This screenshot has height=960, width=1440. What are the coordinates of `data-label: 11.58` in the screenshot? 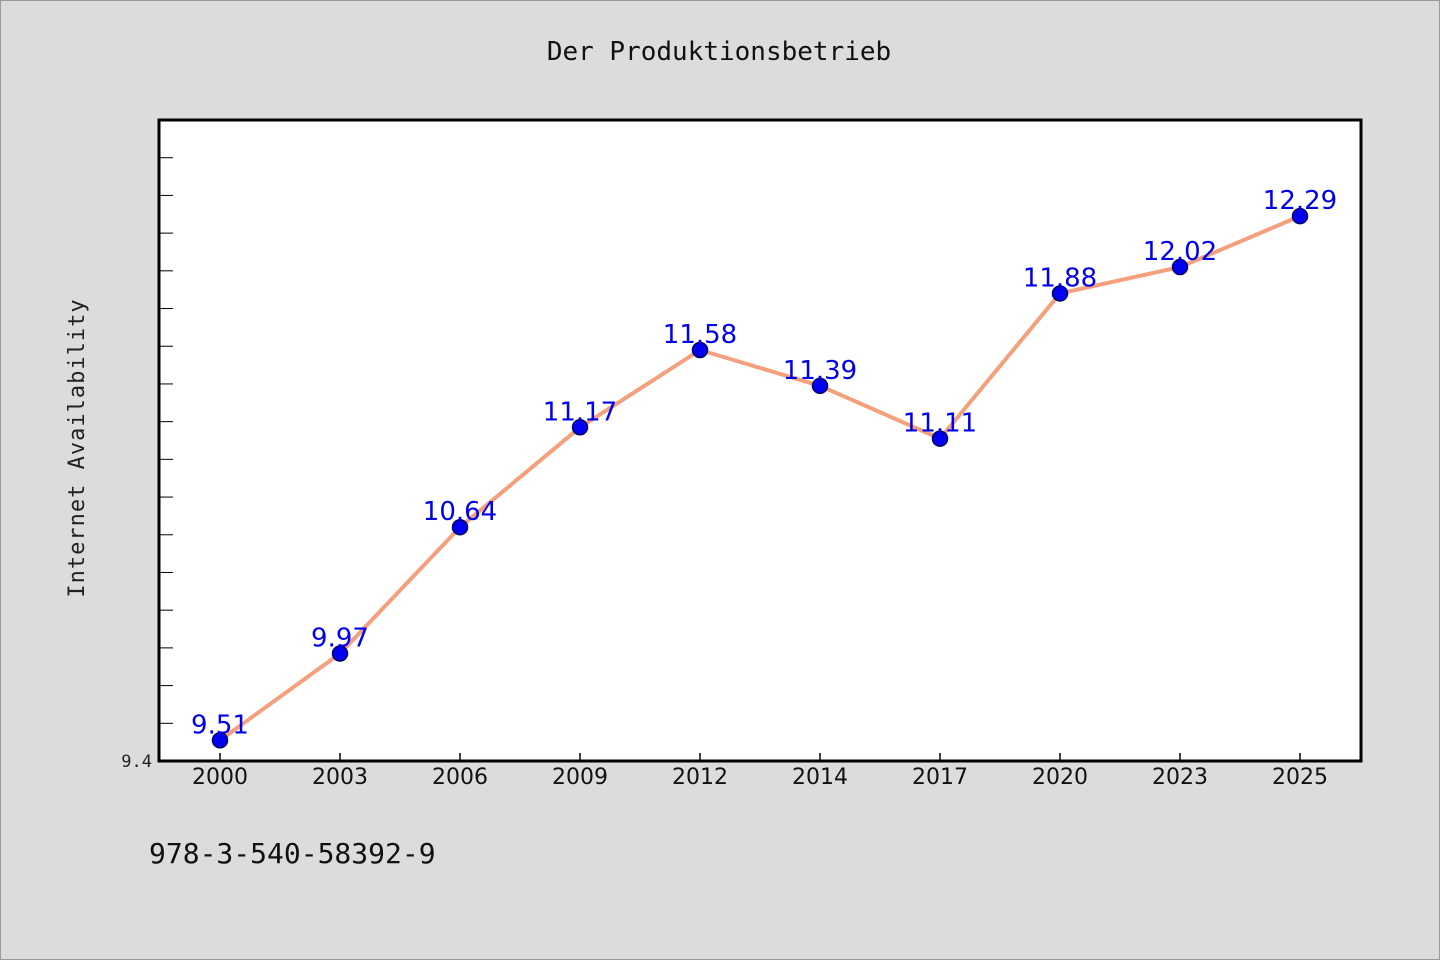 It's located at (700, 335).